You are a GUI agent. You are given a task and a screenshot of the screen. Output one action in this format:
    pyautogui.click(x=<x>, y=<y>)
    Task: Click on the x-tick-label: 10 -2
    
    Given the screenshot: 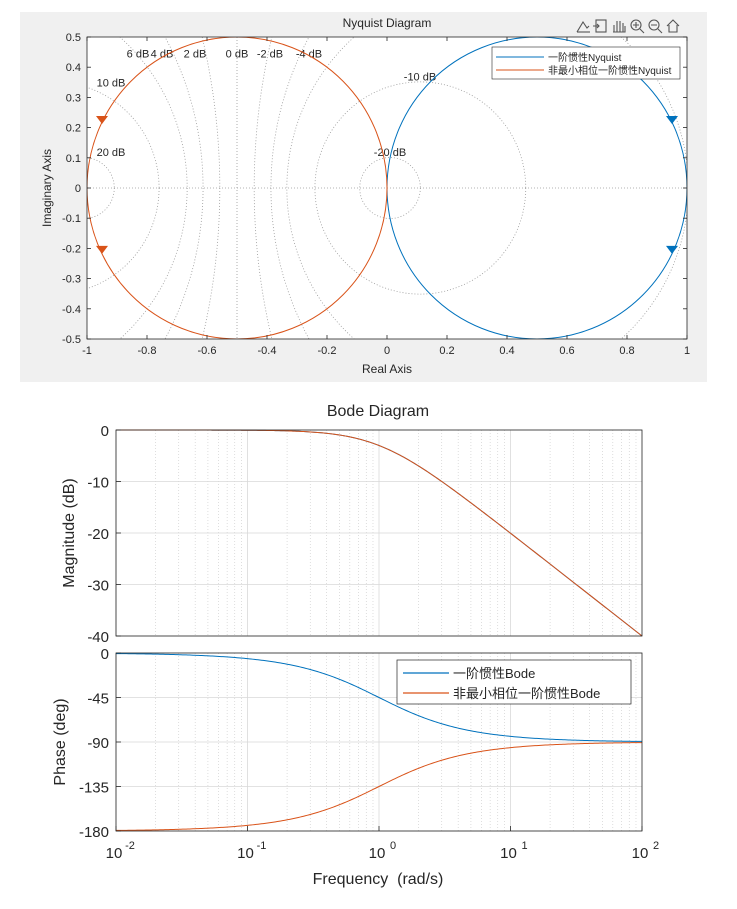 What is the action you would take?
    pyautogui.click(x=120, y=851)
    